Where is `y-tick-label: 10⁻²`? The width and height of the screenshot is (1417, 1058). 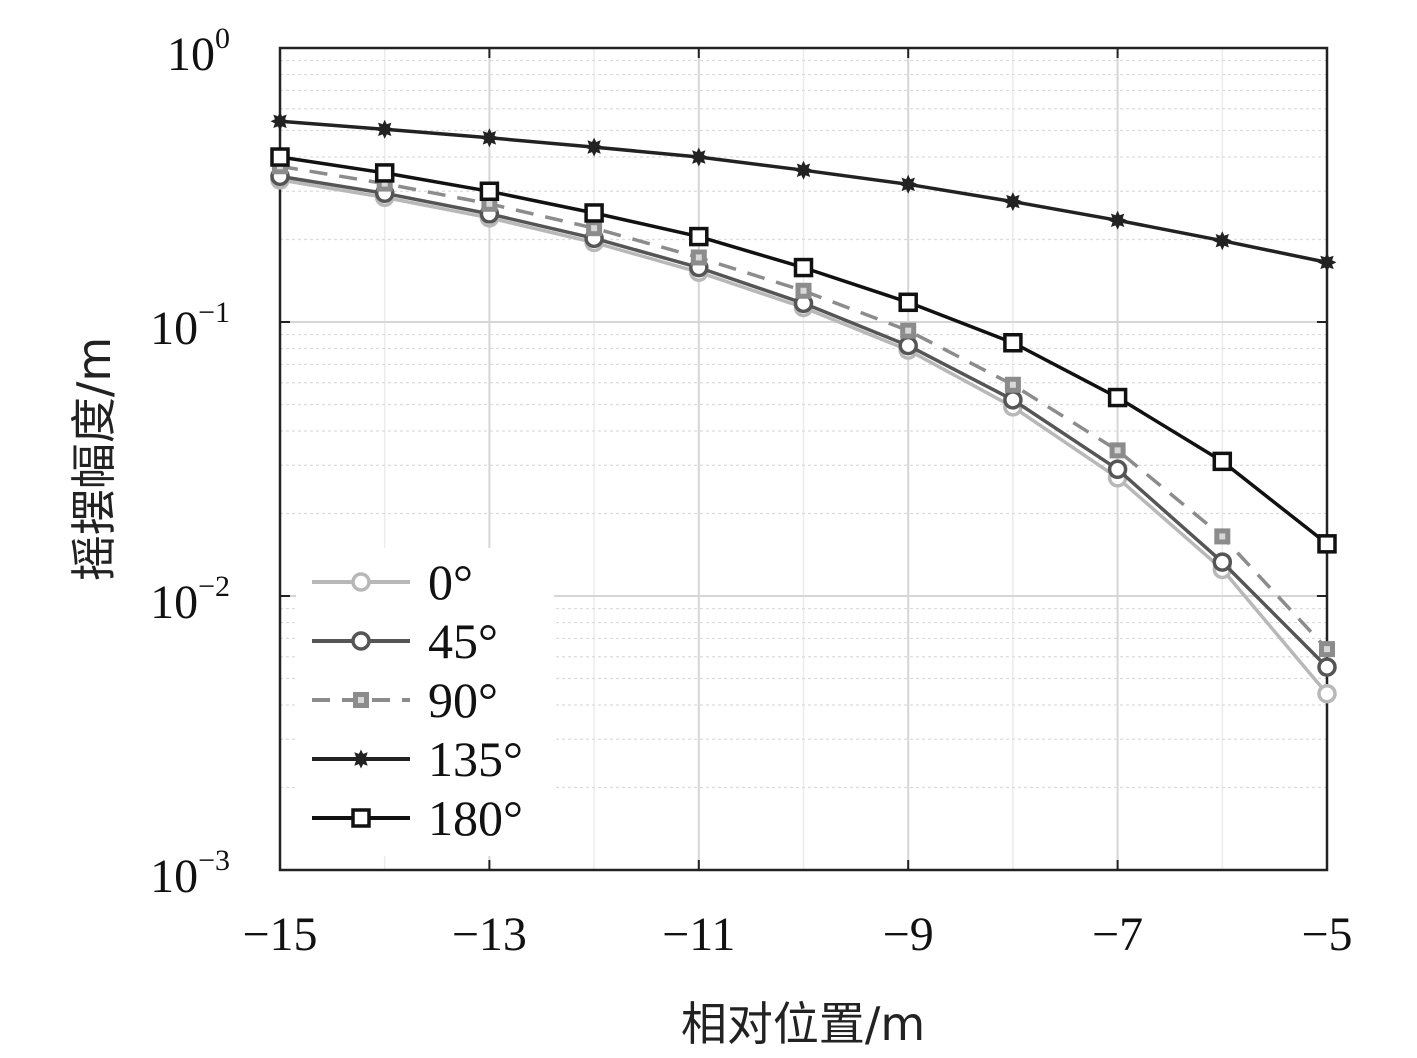 y-tick-label: 10⁻² is located at coordinates (190, 599).